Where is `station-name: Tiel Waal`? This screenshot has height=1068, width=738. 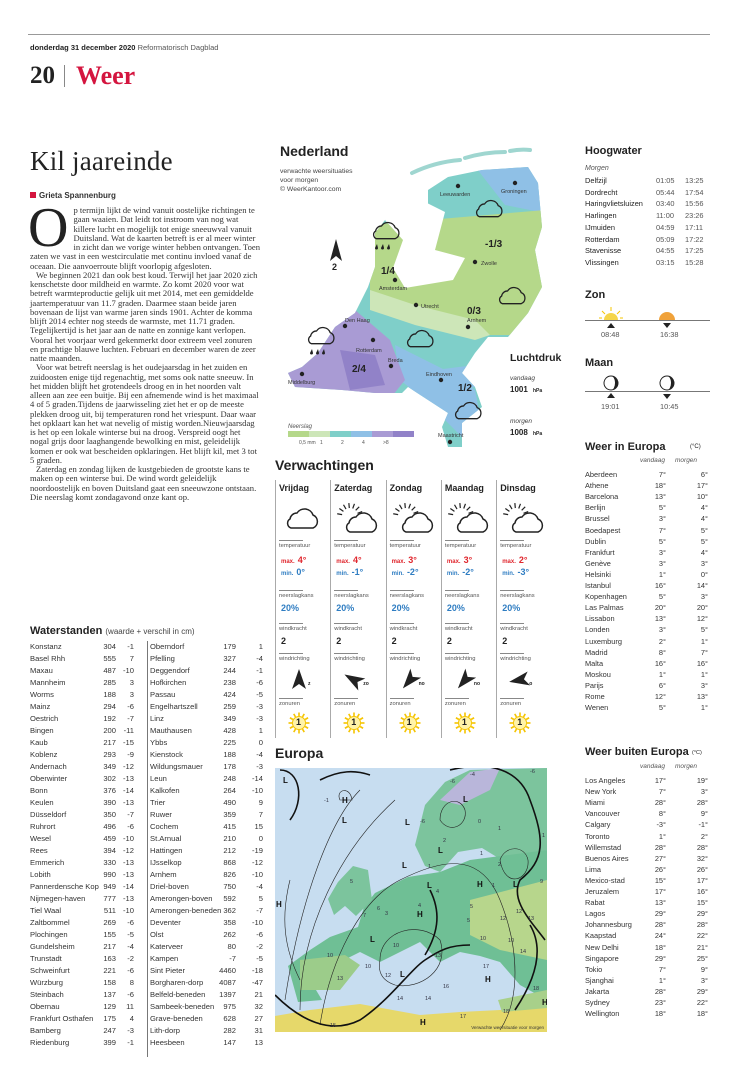
station-name: Tiel Waal is located at coordinates (46, 910).